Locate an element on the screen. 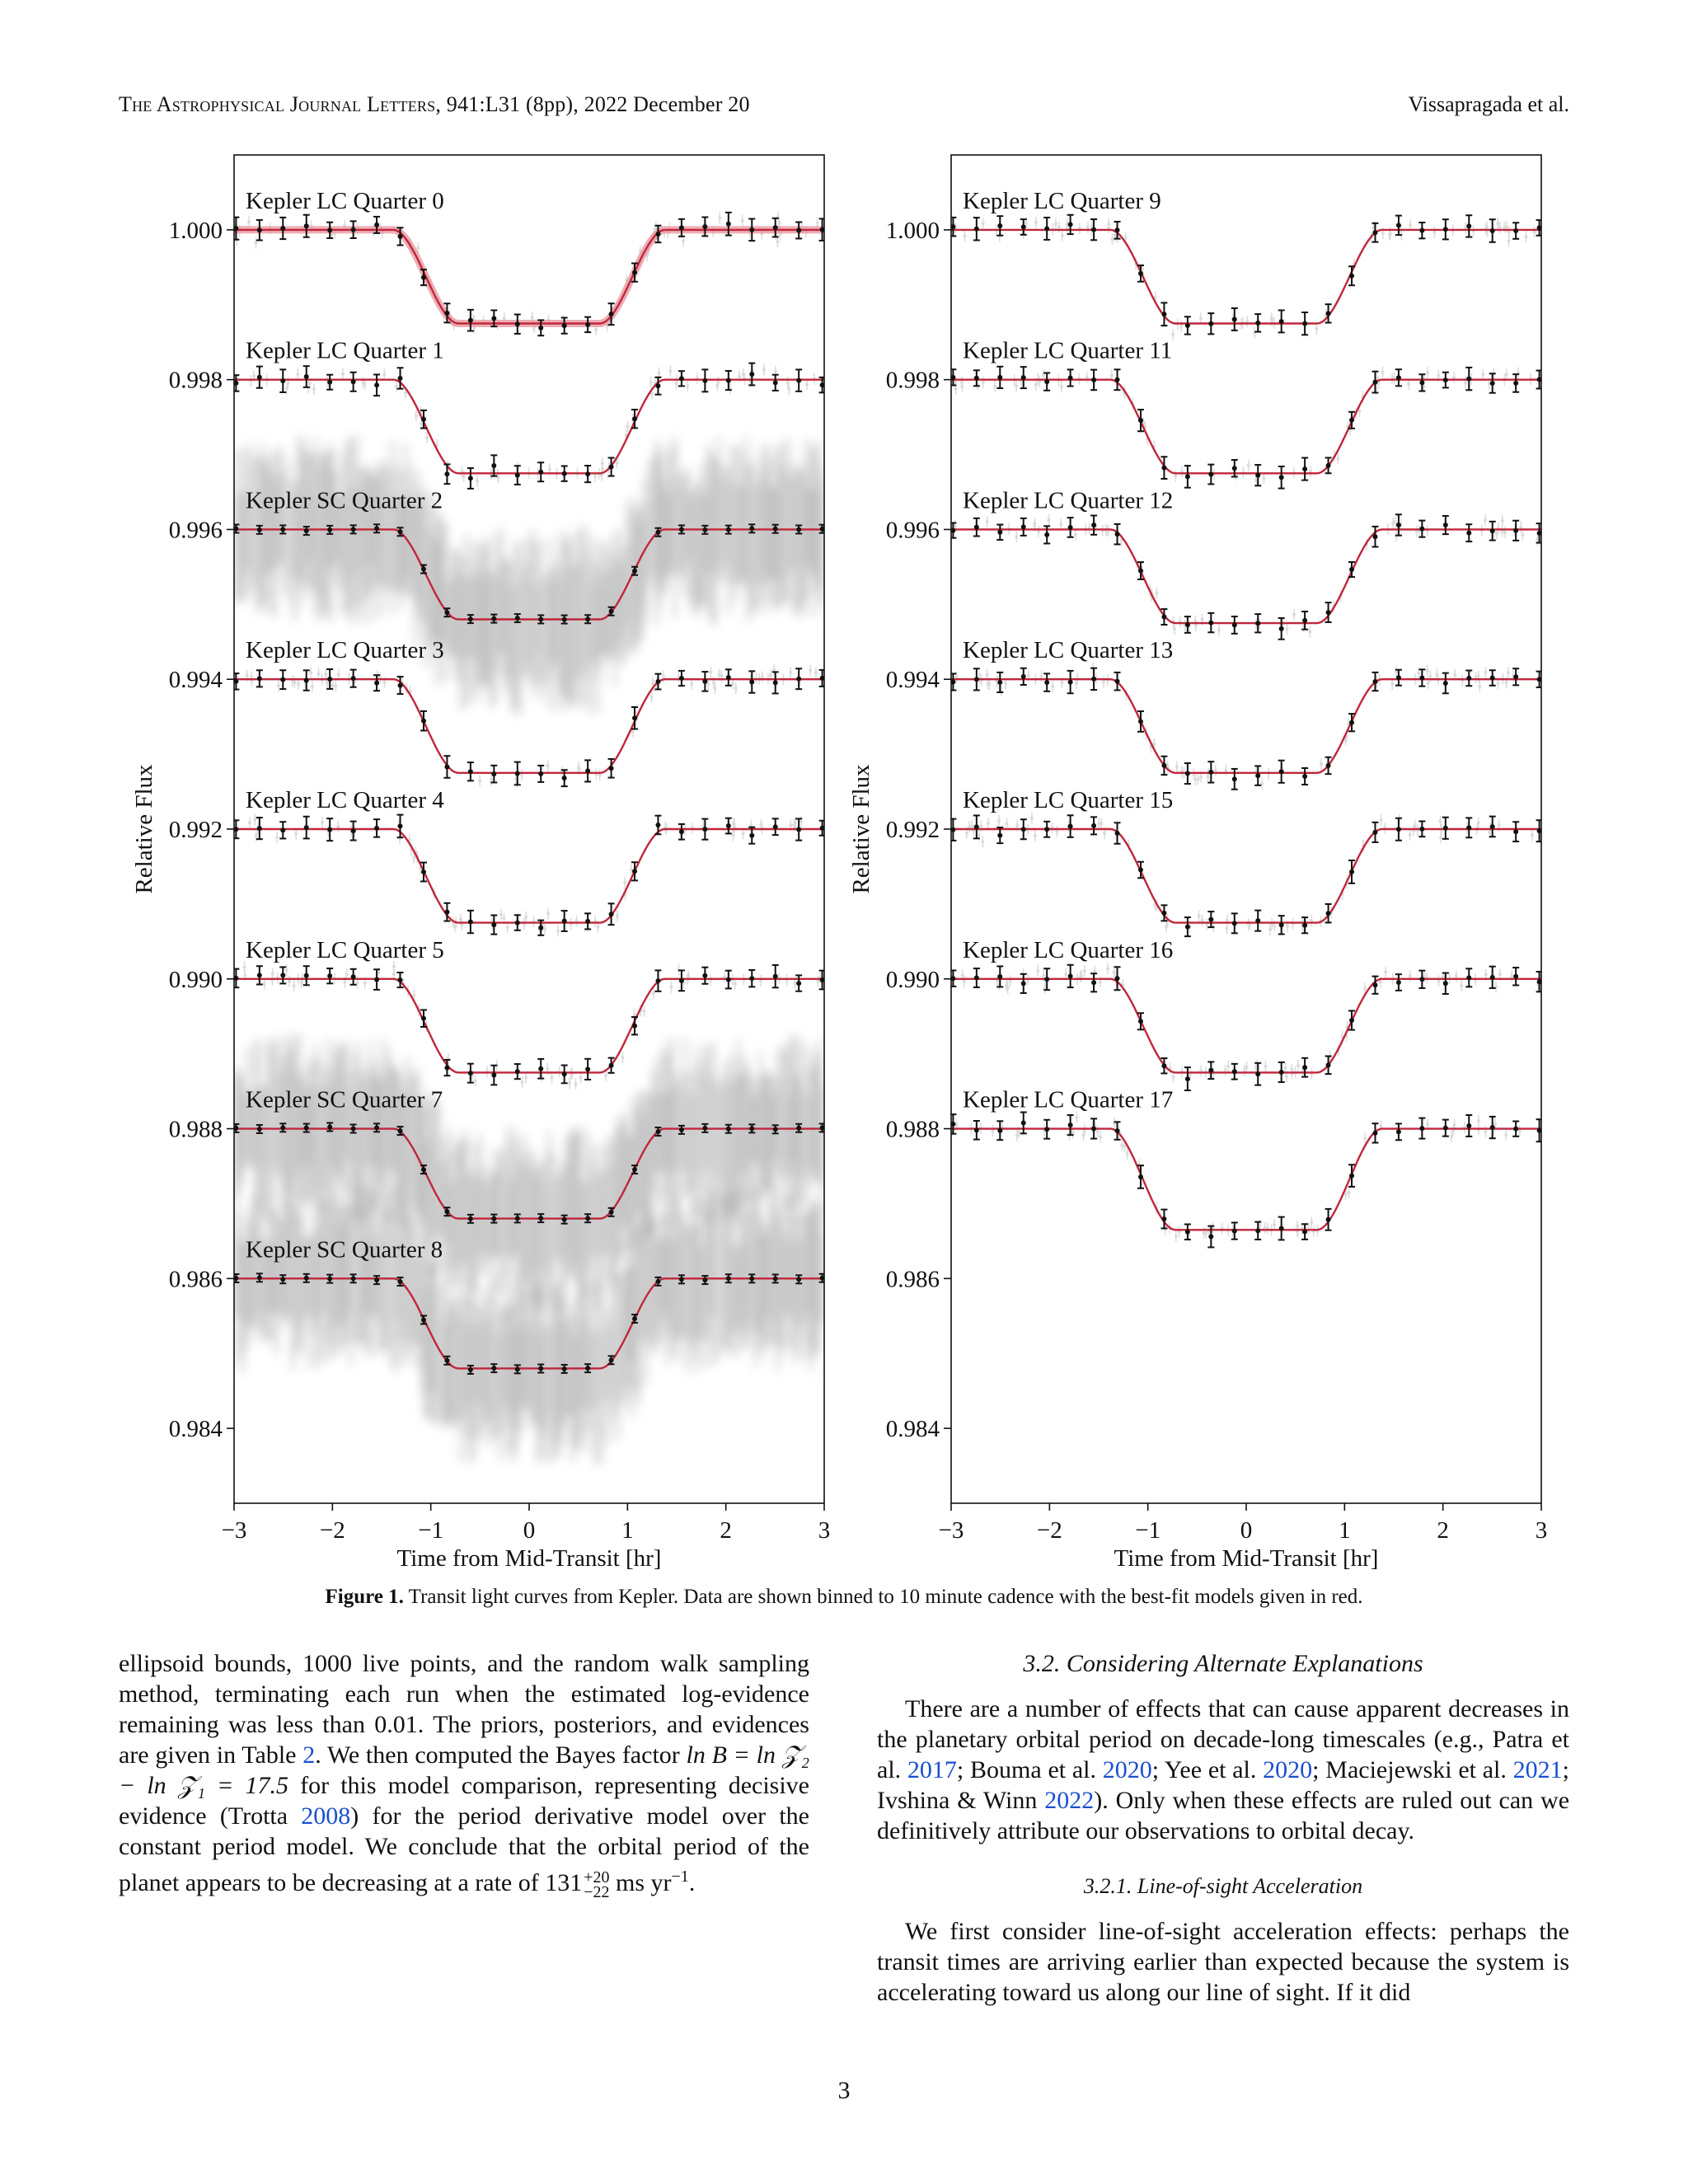  table-ref-link: 2 is located at coordinates (309, 1755).